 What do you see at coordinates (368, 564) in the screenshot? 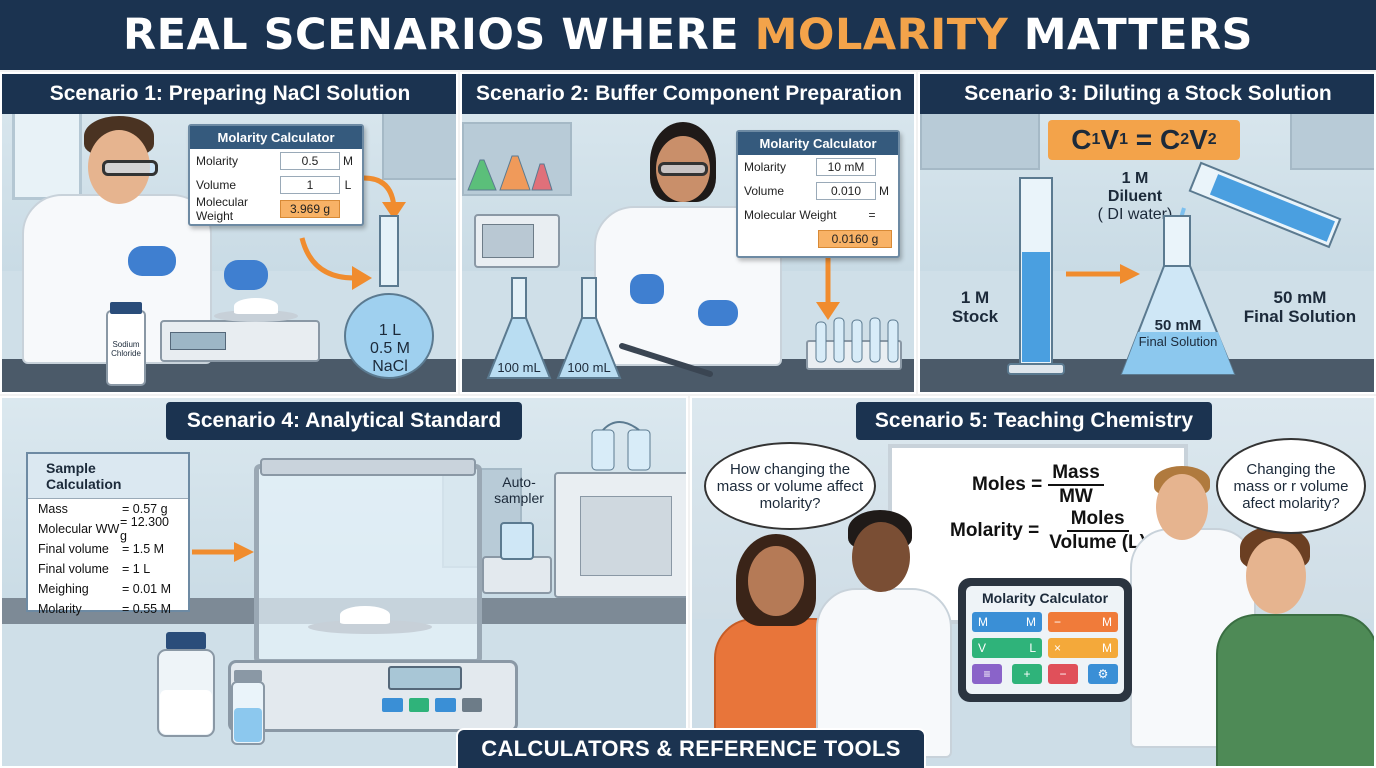
I see `balance-chamber` at bounding box center [368, 564].